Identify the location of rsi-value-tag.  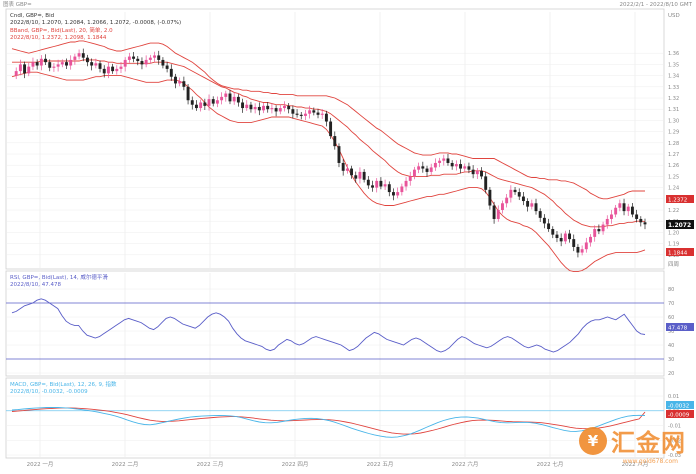
(680, 327).